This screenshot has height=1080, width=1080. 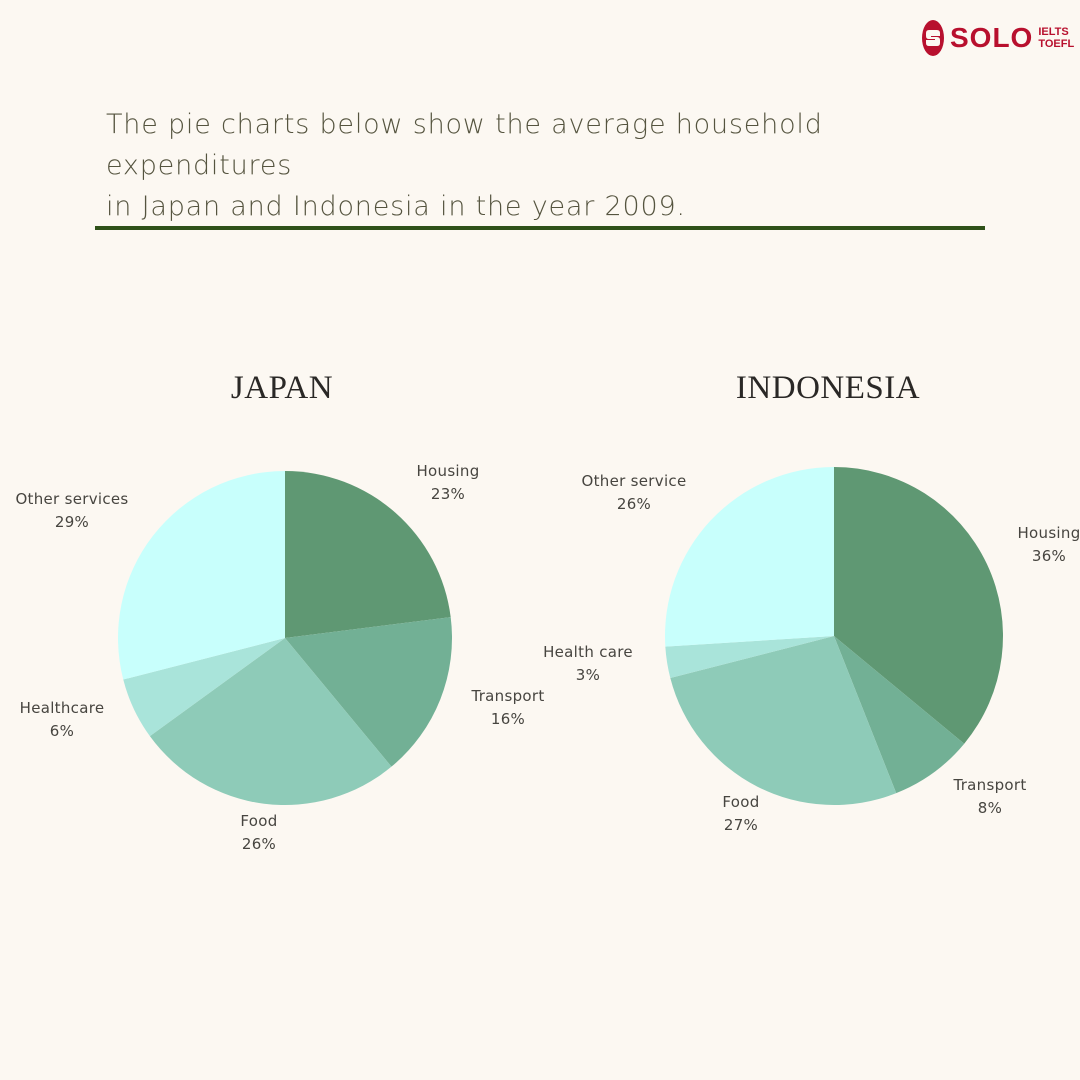 What do you see at coordinates (448, 494) in the screenshot?
I see `slice-value-label: 23%` at bounding box center [448, 494].